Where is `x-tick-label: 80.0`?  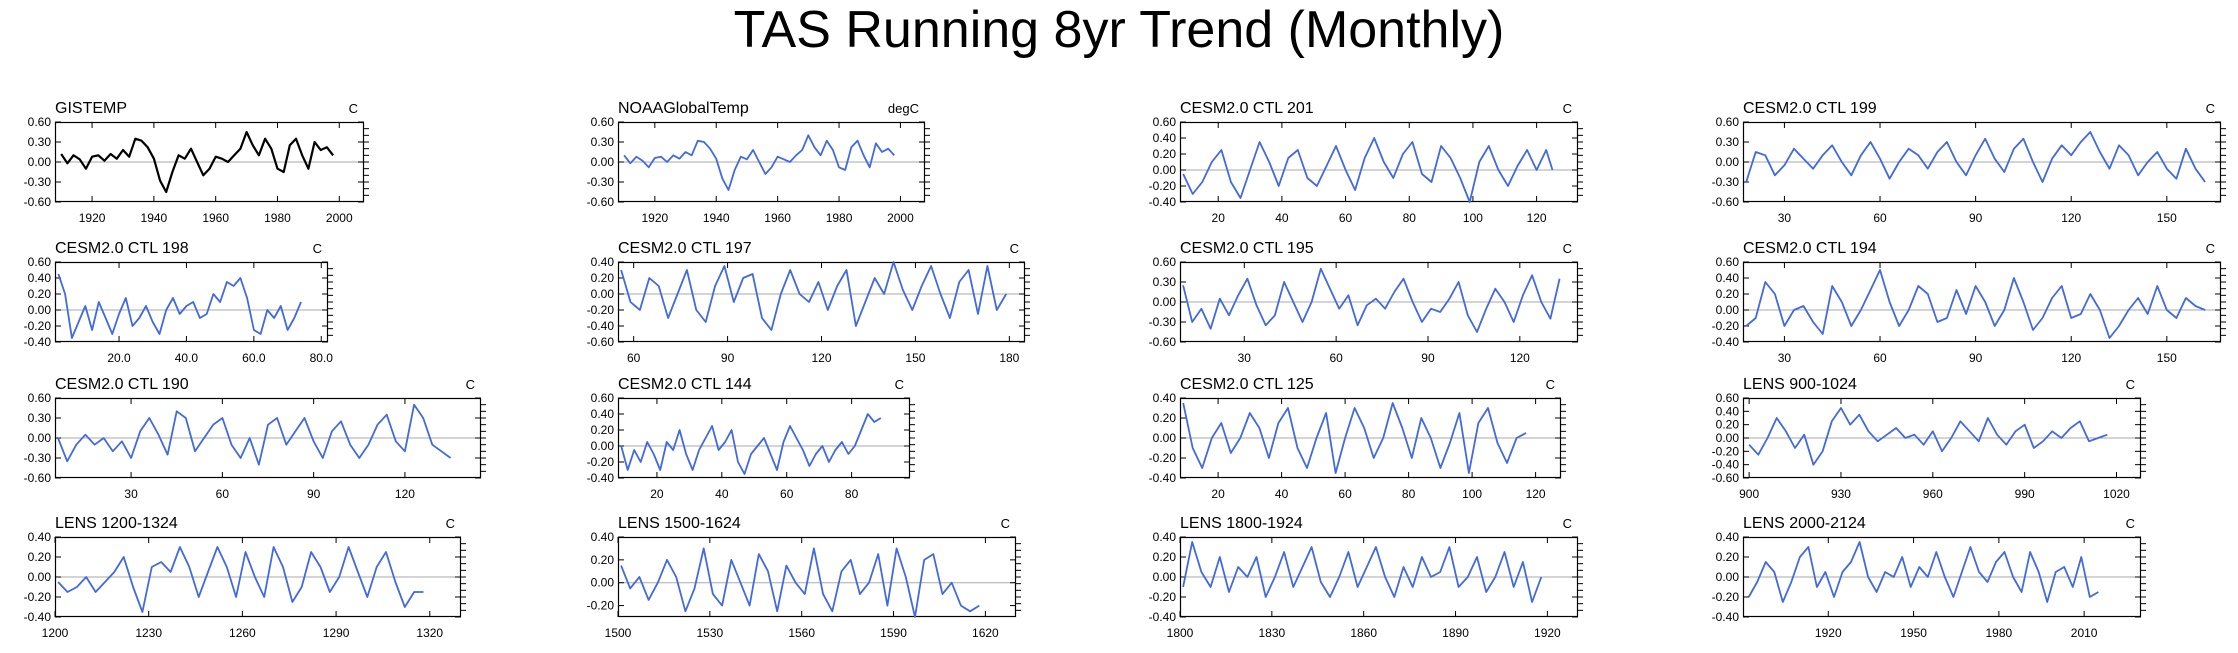
x-tick-label: 80.0 is located at coordinates (322, 358).